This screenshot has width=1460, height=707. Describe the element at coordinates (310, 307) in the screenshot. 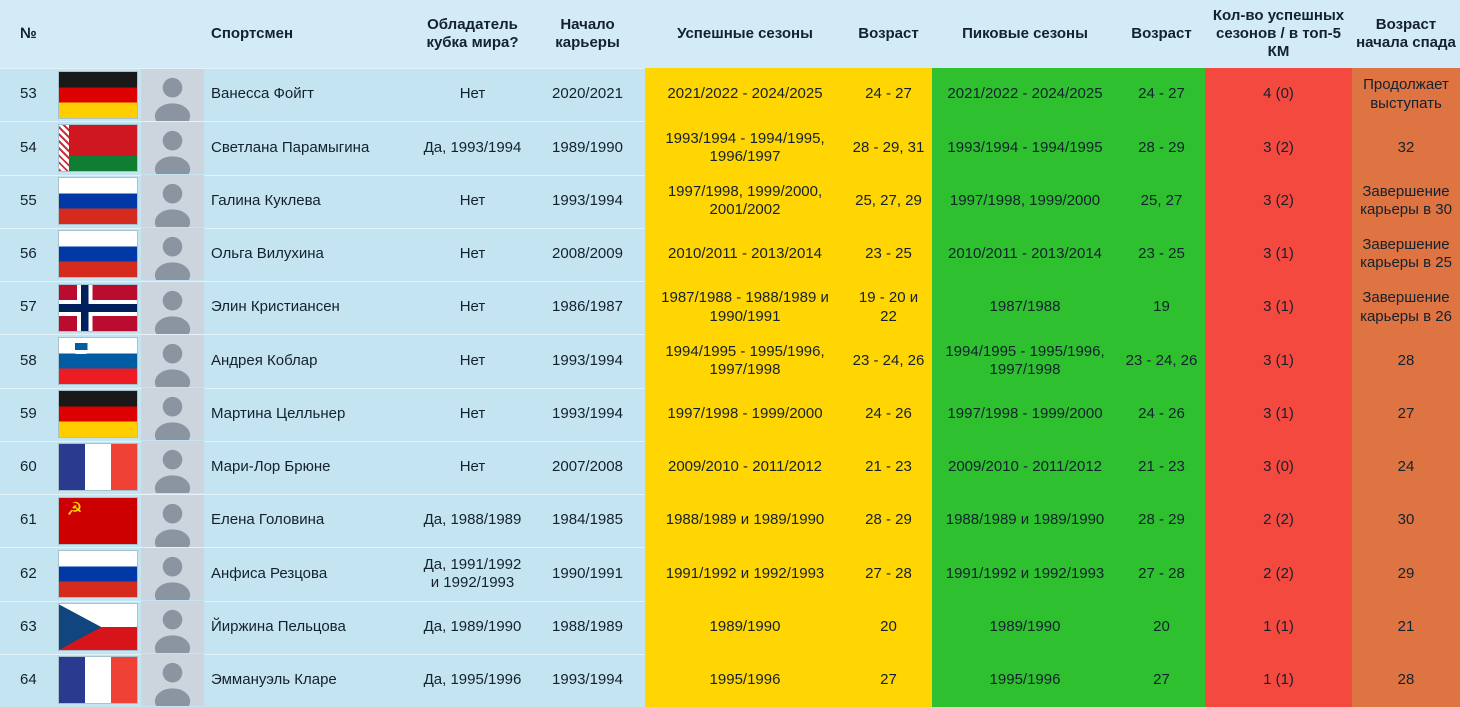

I see `athlete-name: Элин Кристиансен` at that location.